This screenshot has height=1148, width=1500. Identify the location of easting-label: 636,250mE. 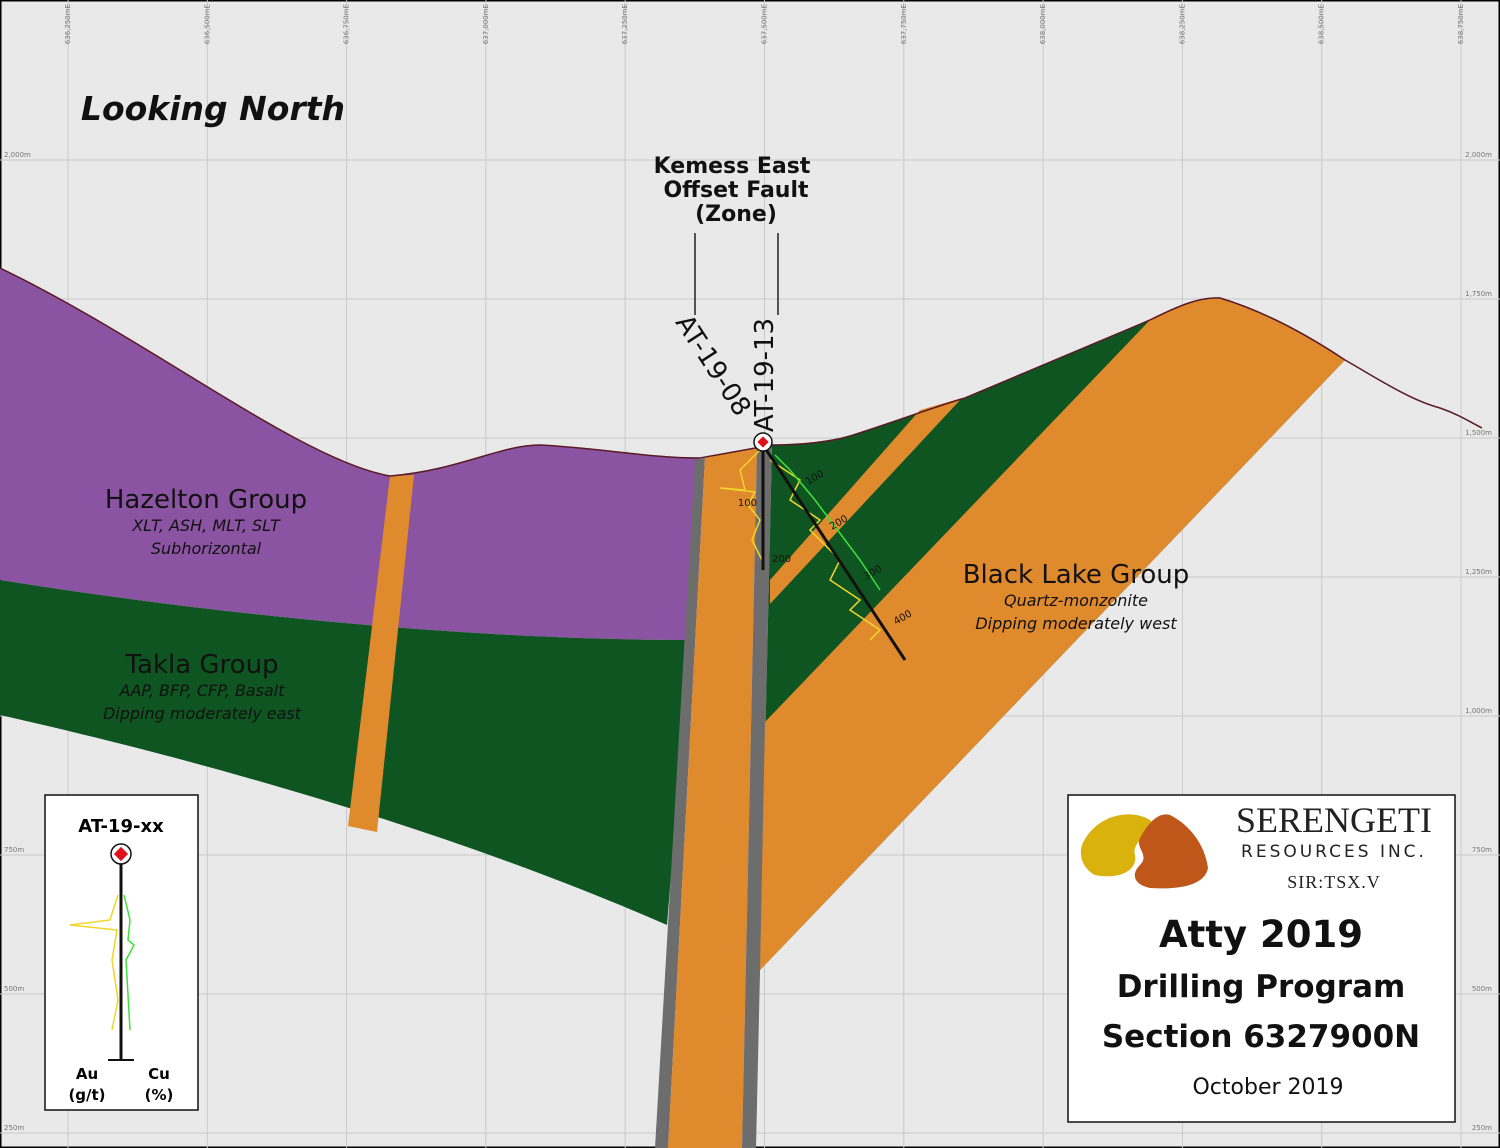
(68, 24).